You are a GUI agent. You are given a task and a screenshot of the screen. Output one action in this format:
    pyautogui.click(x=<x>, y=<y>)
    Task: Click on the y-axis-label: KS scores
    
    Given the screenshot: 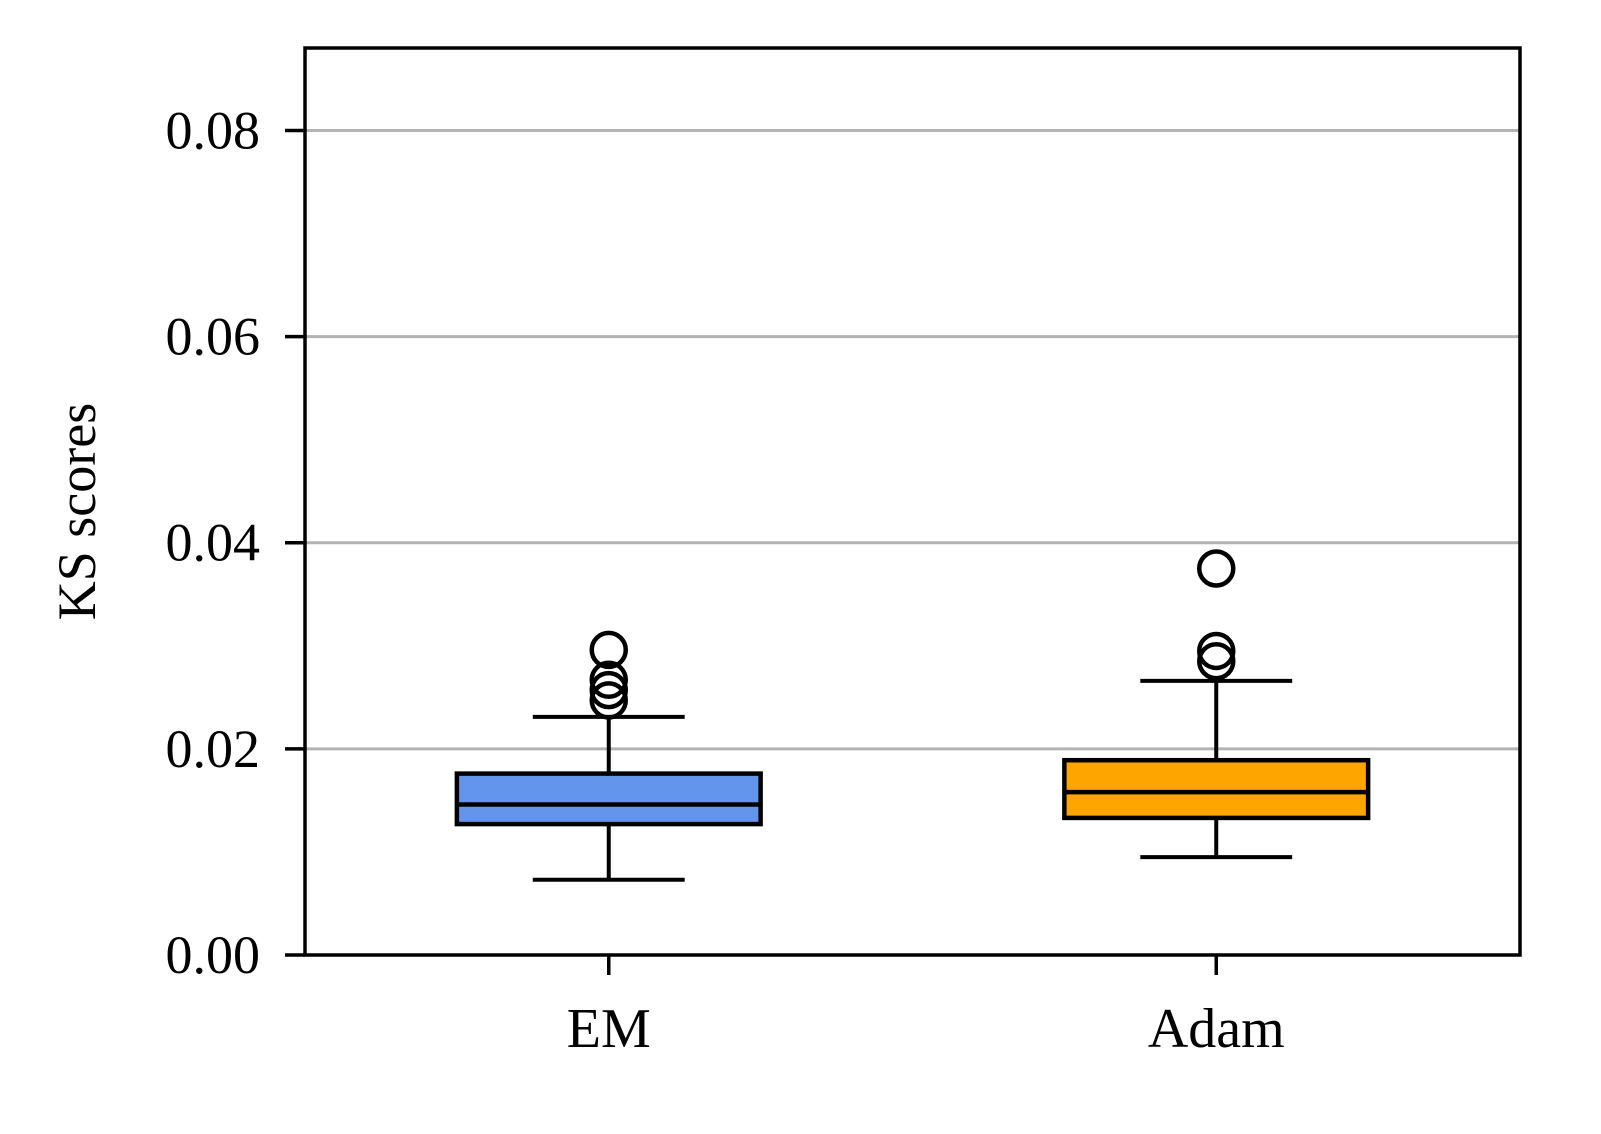 What is the action you would take?
    pyautogui.click(x=77, y=511)
    